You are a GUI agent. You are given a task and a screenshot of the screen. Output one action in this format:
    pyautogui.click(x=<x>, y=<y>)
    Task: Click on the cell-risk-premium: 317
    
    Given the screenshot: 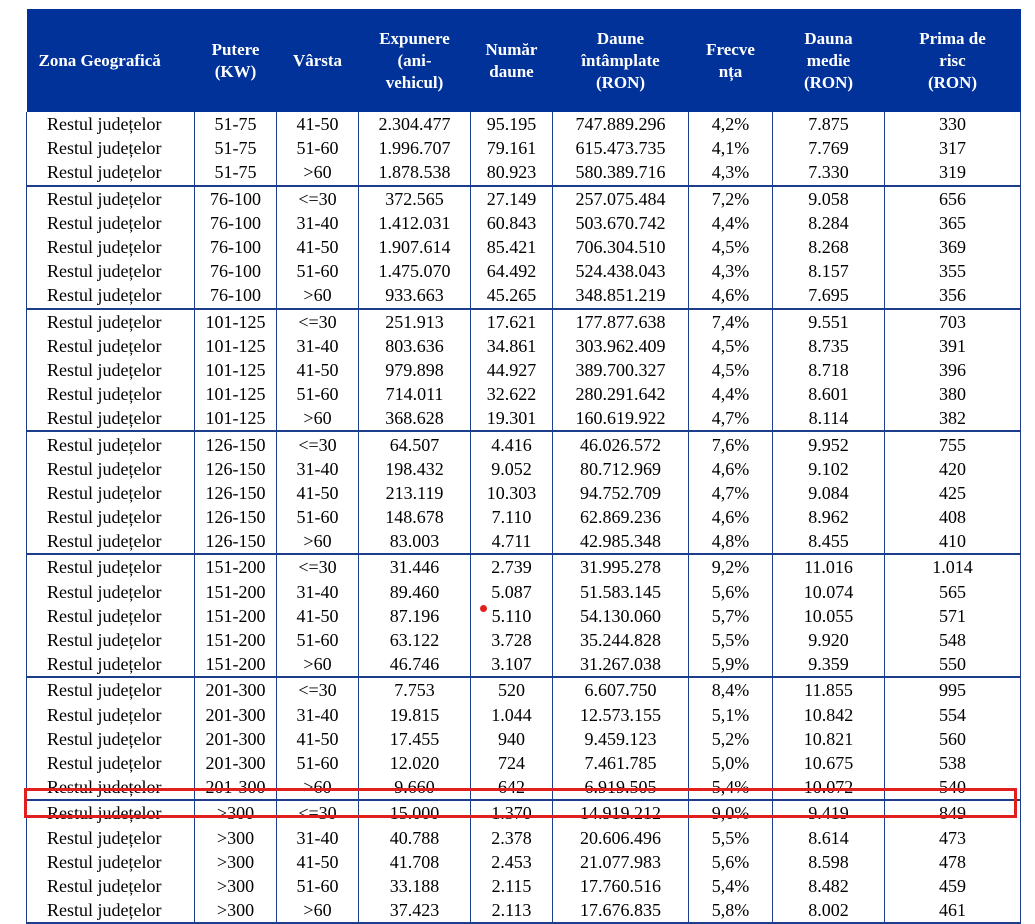 What is the action you would take?
    pyautogui.click(x=952, y=148)
    